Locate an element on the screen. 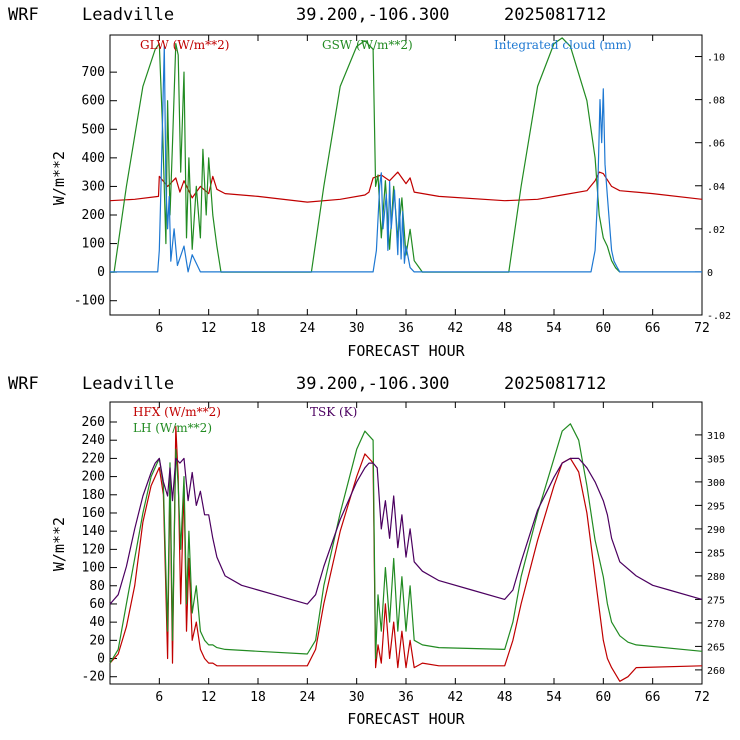  top-x-tick-label: 54 is located at coordinates (554, 328).